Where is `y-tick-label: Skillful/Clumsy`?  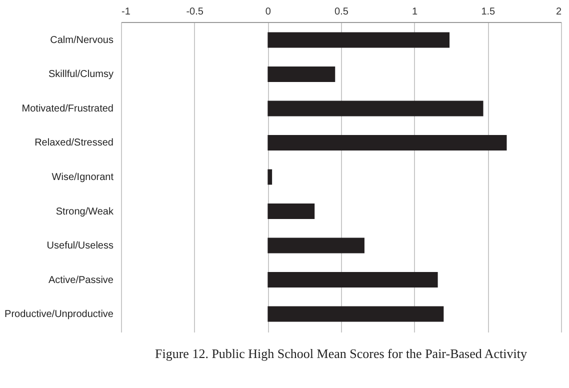 y-tick-label: Skillful/Clumsy is located at coordinates (81, 74).